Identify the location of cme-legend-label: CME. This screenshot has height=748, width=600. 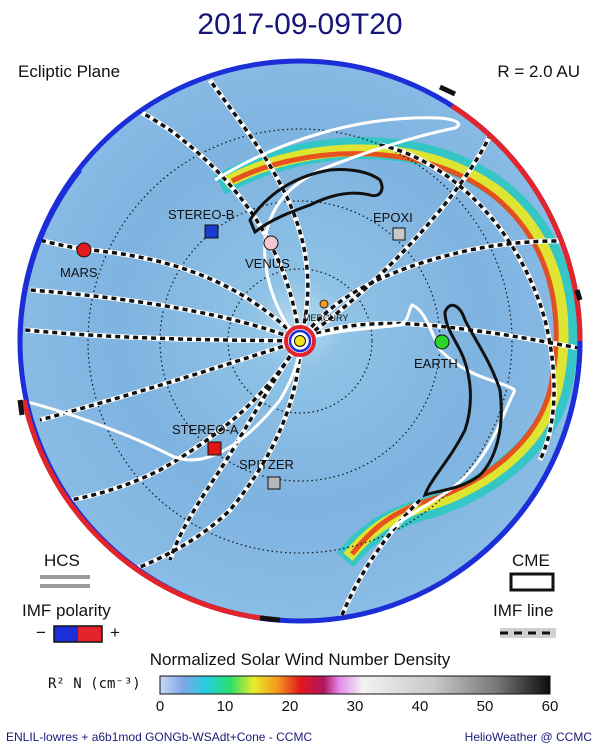
(531, 560).